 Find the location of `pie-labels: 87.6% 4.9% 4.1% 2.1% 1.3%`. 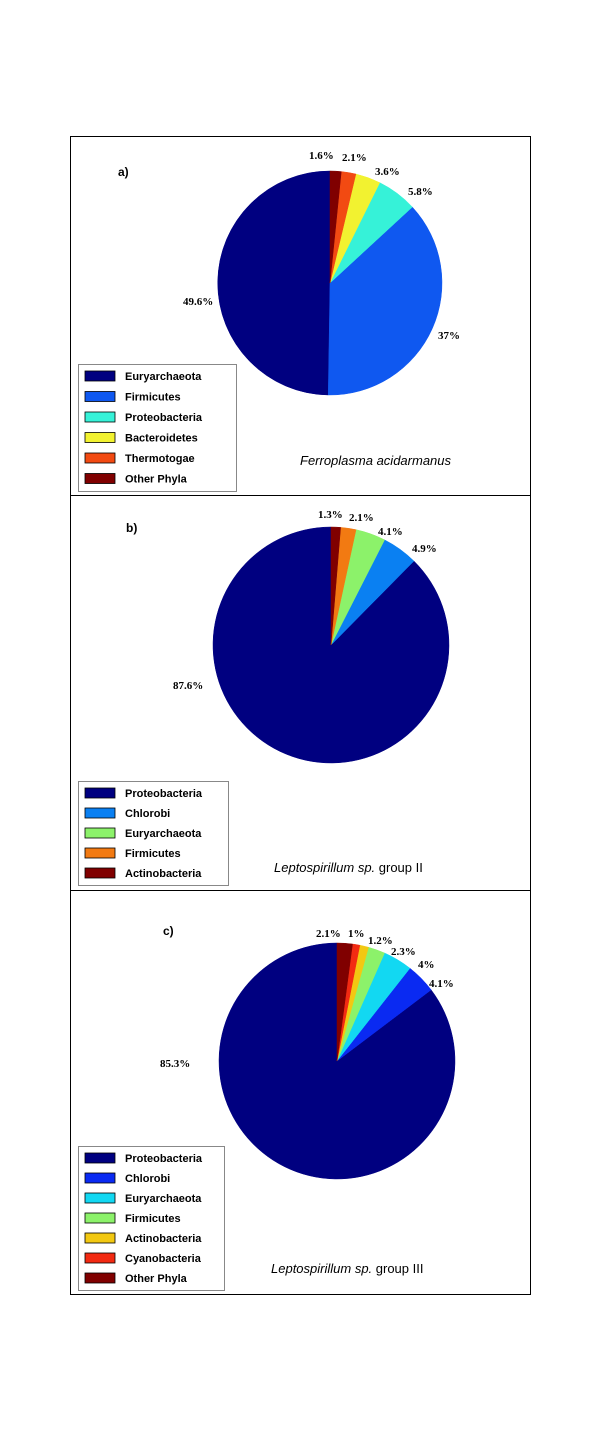

pie-labels: 87.6% 4.9% 4.1% 2.1% 1.3% is located at coordinates (305, 600).